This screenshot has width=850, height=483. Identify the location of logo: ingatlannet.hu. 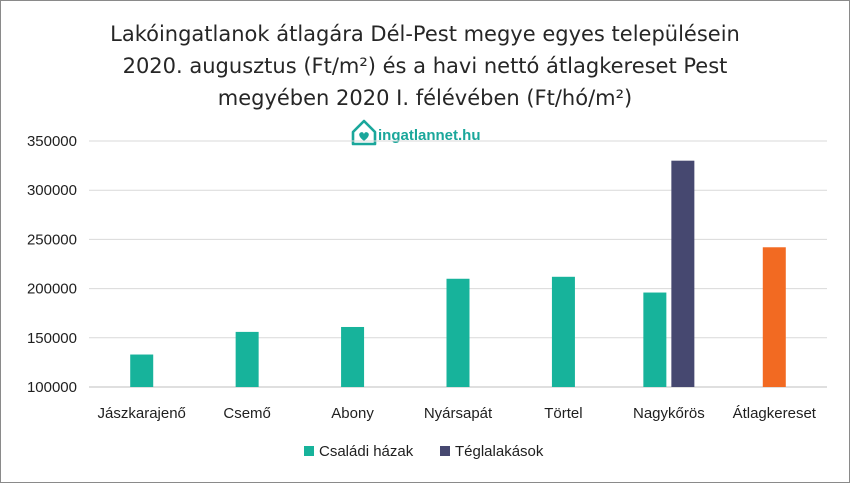
(416, 132).